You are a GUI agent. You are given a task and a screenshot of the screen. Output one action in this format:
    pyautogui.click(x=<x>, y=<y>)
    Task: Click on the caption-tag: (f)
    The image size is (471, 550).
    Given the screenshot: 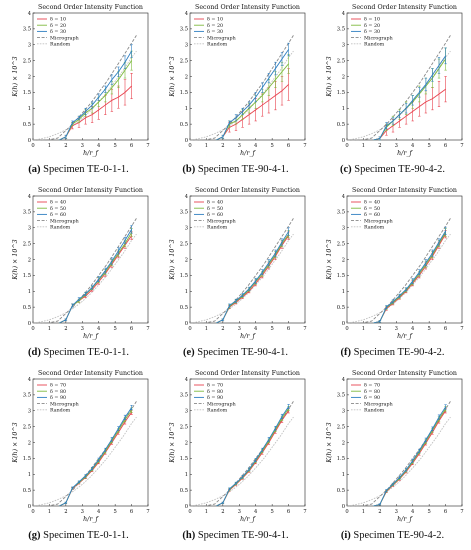 What is the action you would take?
    pyautogui.click(x=346, y=352)
    